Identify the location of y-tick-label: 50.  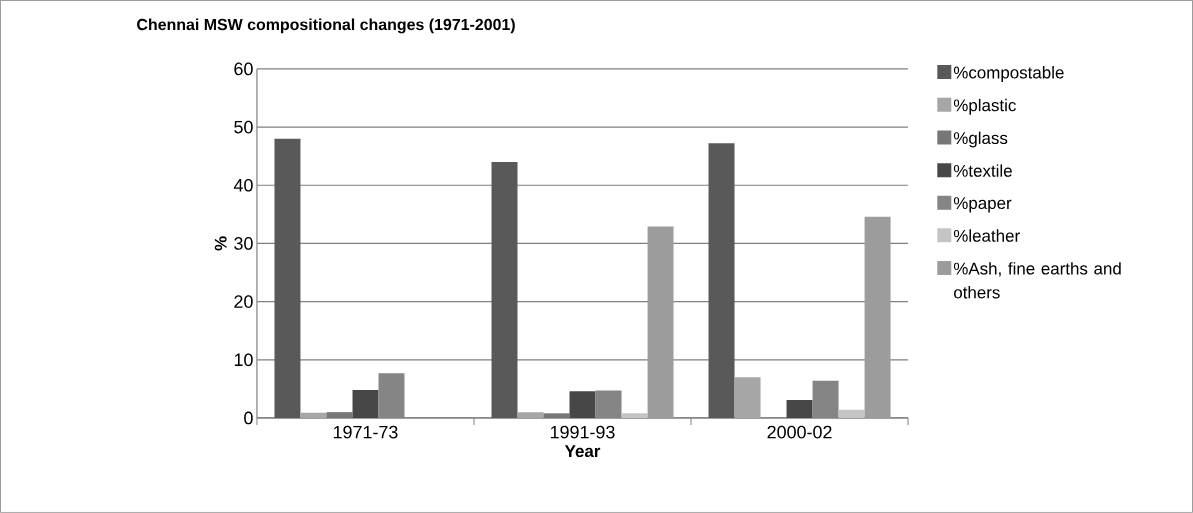
(243, 127).